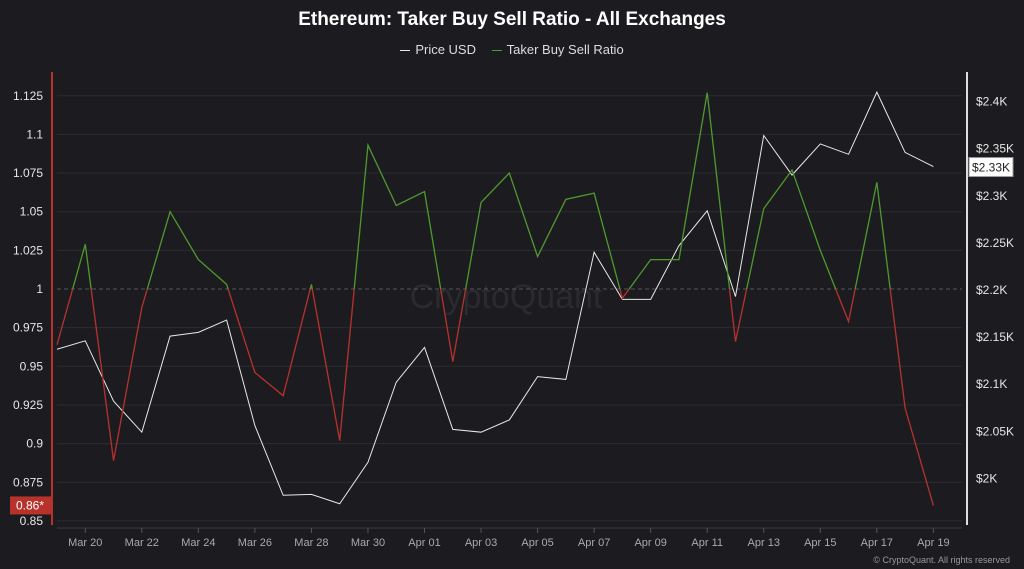 The height and width of the screenshot is (569, 1024). Describe the element at coordinates (991, 102) in the screenshot. I see `right-tick-label: $2.4K` at that location.